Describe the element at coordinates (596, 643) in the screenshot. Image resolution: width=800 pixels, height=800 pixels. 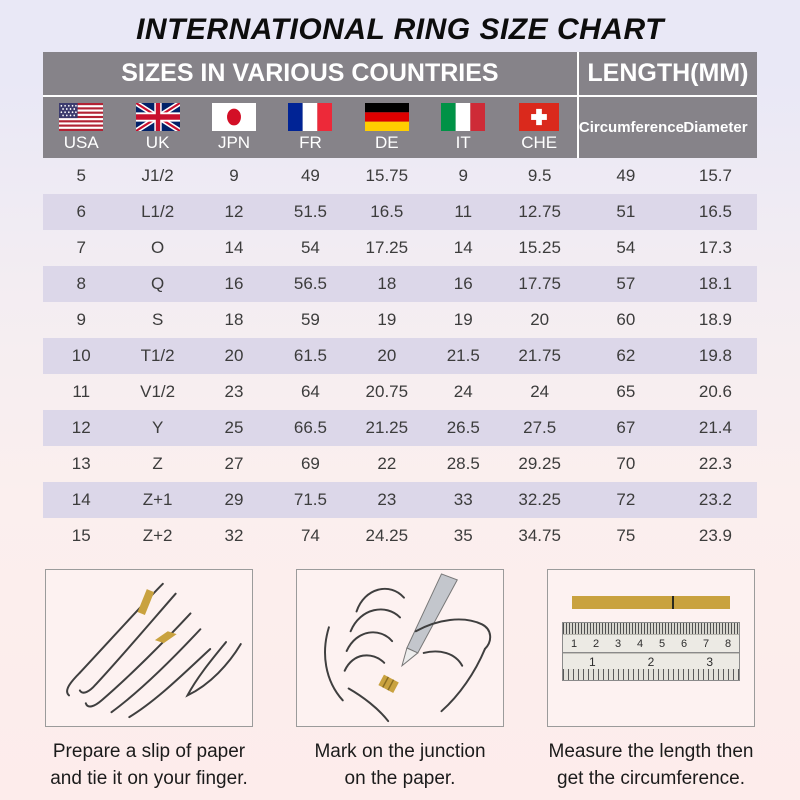
I see `ruler-cm-number: 2` at that location.